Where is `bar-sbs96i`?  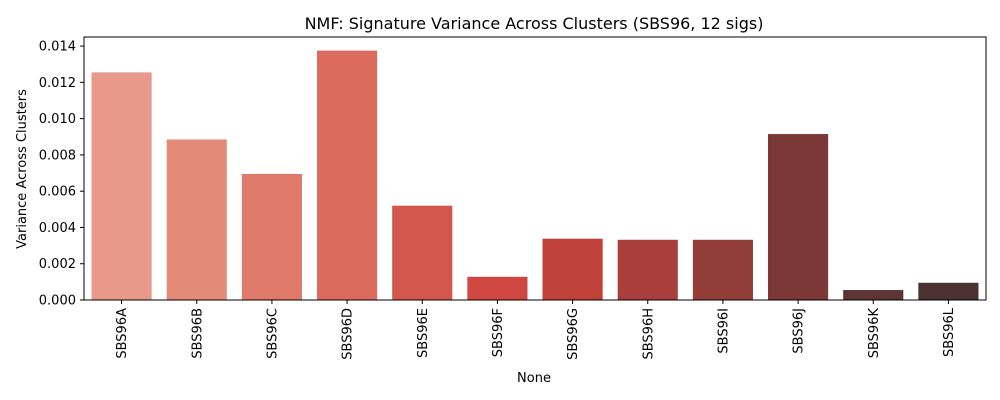 bar-sbs96i is located at coordinates (722, 269).